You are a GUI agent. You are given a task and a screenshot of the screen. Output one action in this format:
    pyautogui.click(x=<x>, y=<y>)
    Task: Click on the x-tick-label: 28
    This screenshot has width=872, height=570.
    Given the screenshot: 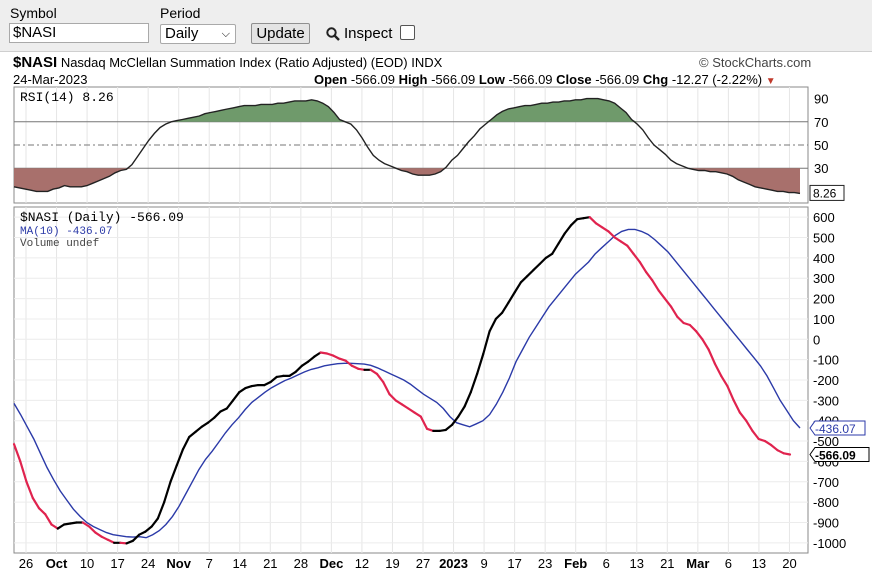 What is the action you would take?
    pyautogui.click(x=301, y=563)
    